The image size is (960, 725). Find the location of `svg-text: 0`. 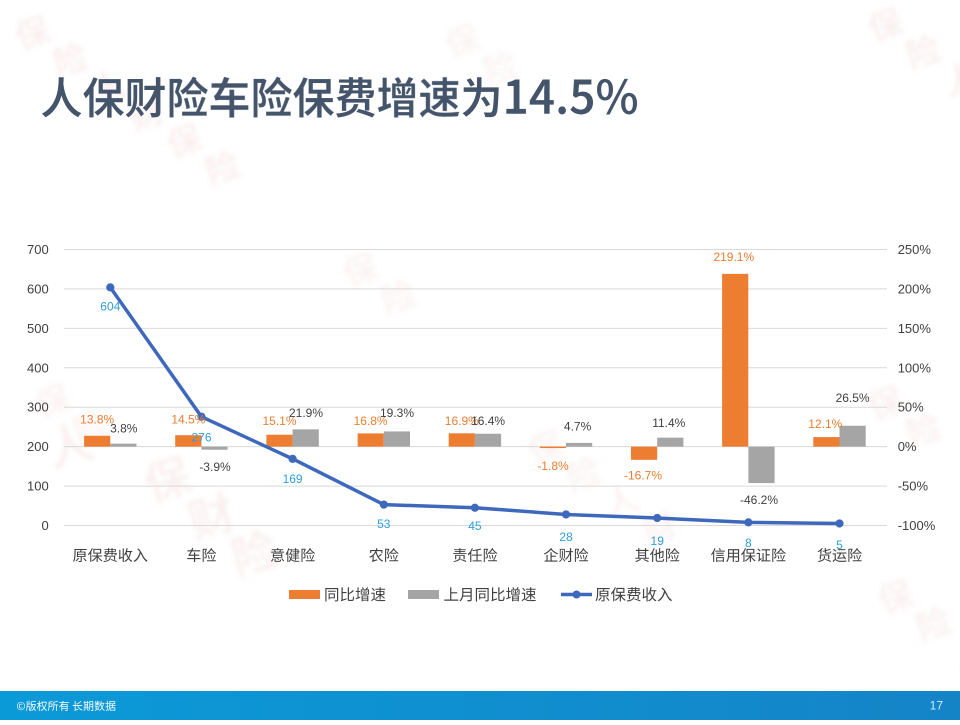

svg-text: 0 is located at coordinates (44, 525).